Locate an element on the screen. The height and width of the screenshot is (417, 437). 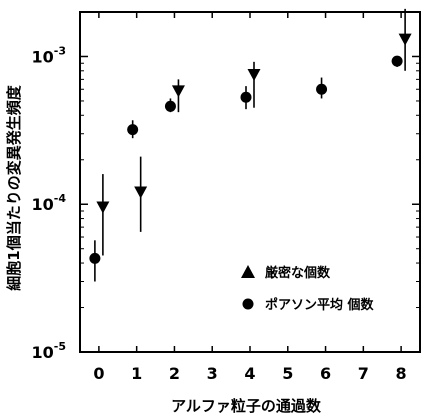
data-point-s1-p3 is located at coordinates (246, 97).